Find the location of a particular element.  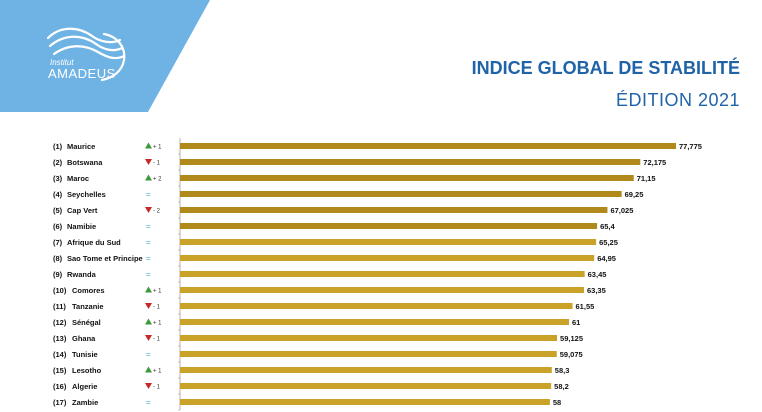

rank-label: (2) is located at coordinates (58, 162).